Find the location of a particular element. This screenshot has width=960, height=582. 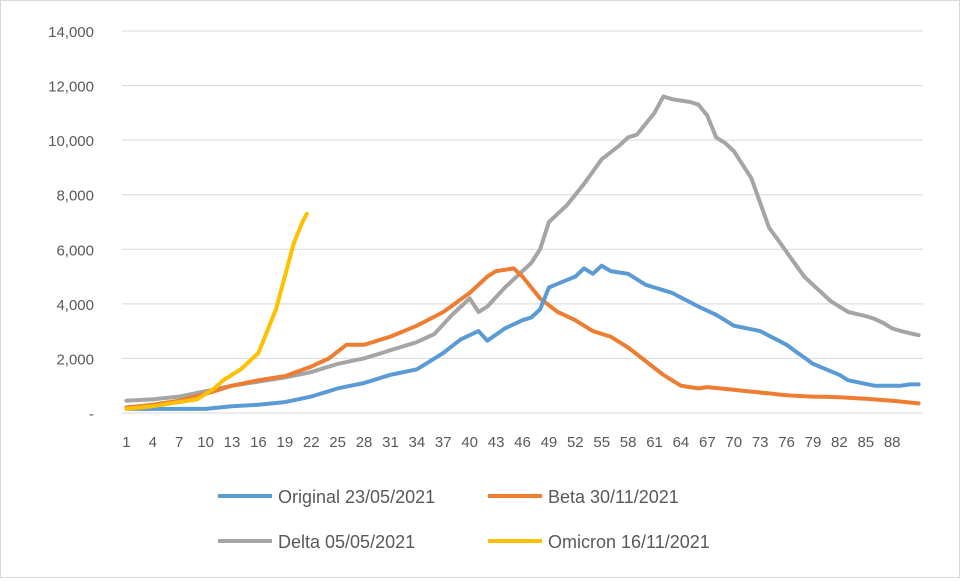

x-tick-label: 40 is located at coordinates (469, 442).